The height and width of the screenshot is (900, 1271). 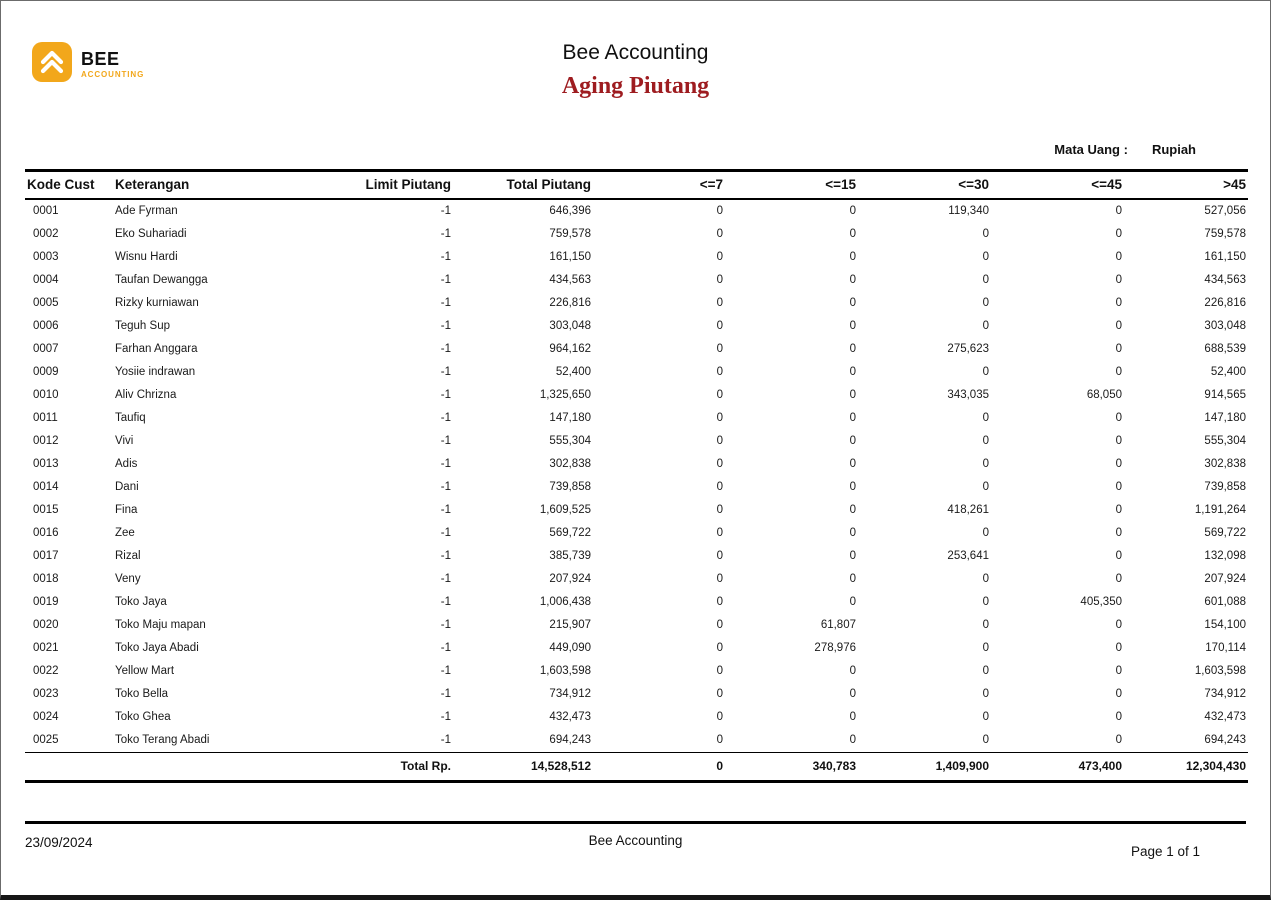 What do you see at coordinates (126, 510) in the screenshot?
I see `cell-keterangan: Fina` at bounding box center [126, 510].